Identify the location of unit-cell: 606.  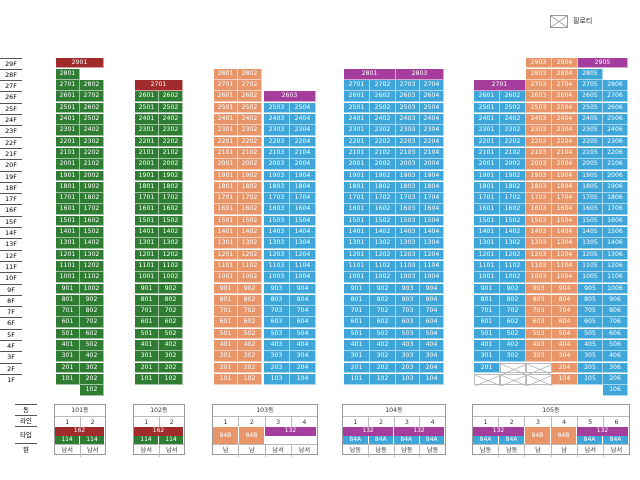
(615, 334).